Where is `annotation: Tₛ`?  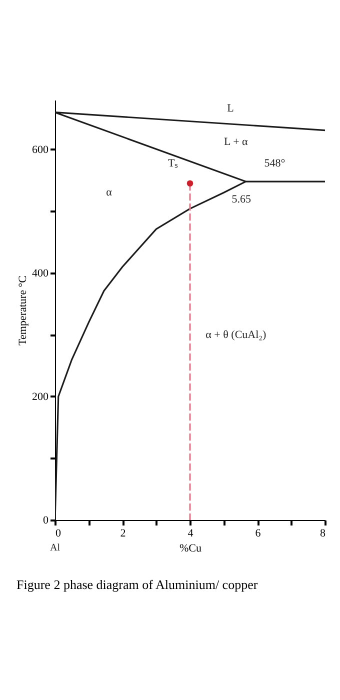
annotation: Tₛ is located at coordinates (173, 163).